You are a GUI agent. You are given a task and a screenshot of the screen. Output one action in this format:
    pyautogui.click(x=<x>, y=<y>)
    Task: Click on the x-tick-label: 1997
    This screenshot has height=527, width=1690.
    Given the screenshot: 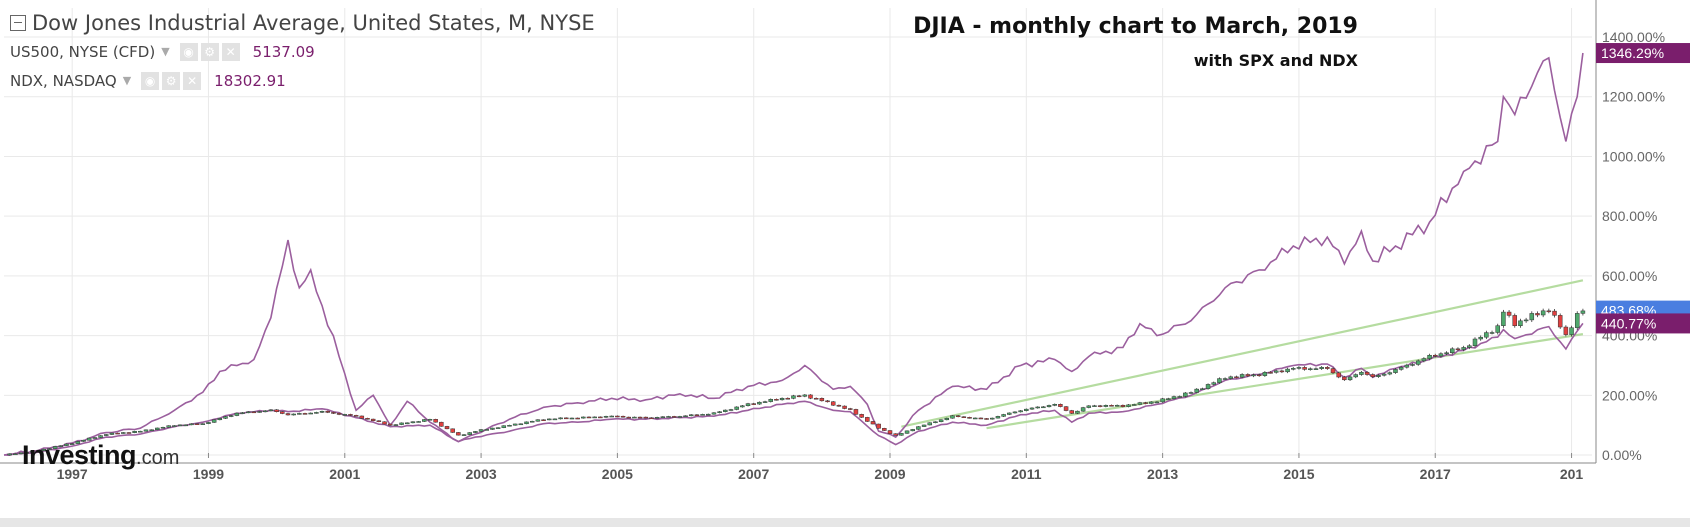 What is the action you would take?
    pyautogui.click(x=72, y=474)
    